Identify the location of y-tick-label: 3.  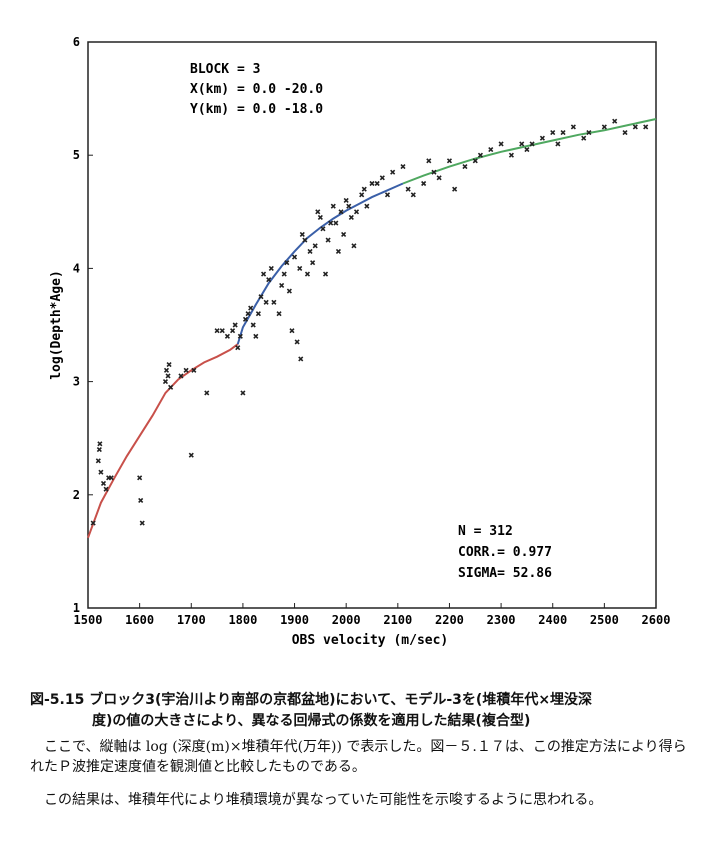
(76, 382).